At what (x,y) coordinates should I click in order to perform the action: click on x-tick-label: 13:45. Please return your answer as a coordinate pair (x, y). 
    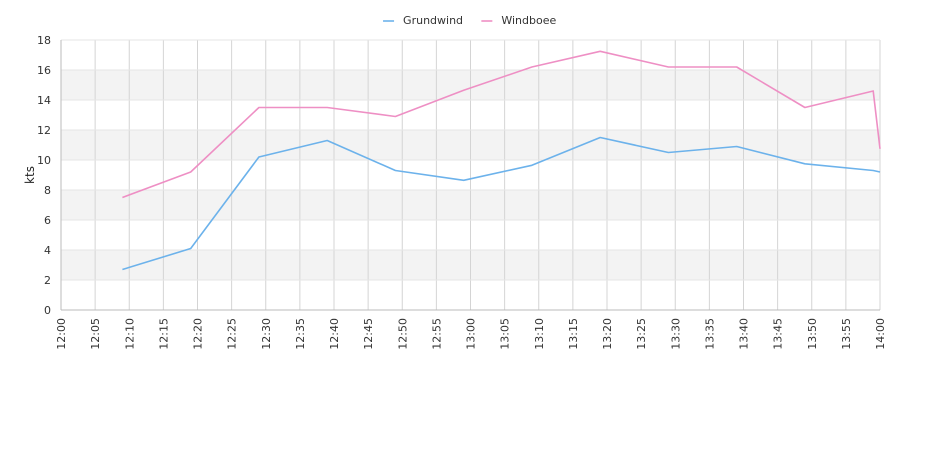
    Looking at the image, I should click on (778, 334).